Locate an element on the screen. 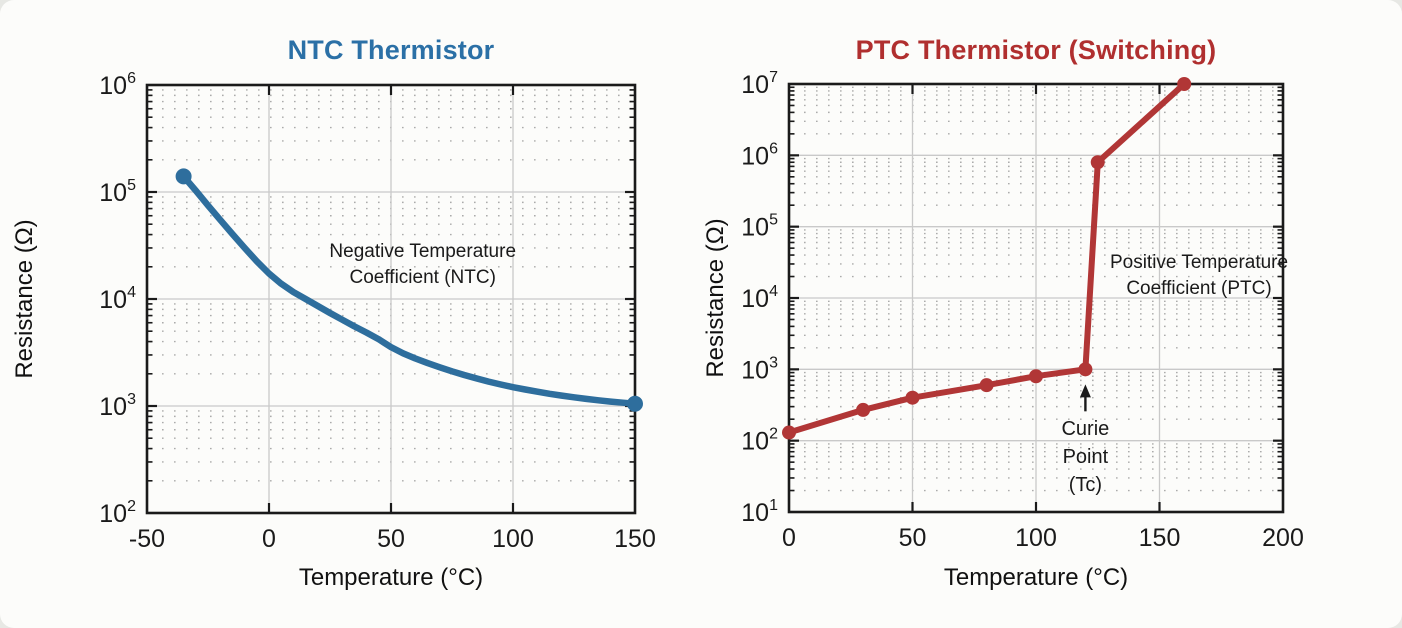 The width and height of the screenshot is (1402, 628). annotation-line: Point is located at coordinates (1085, 457).